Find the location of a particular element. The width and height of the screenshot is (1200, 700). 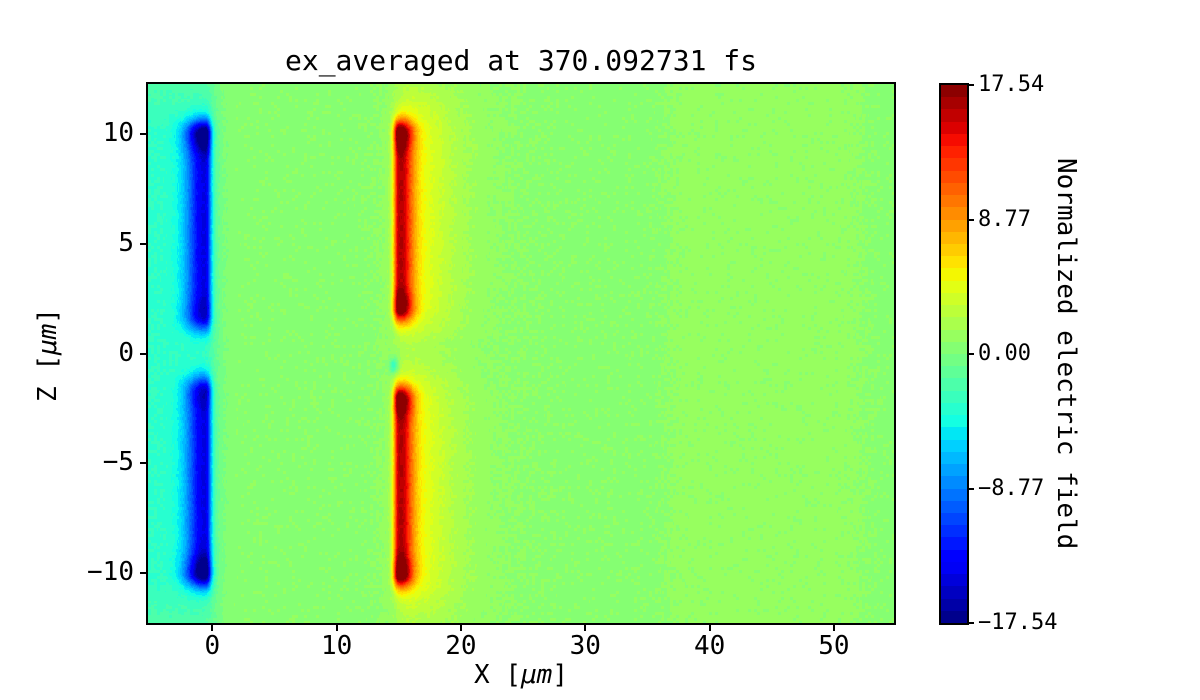

x-tick-label: 40 is located at coordinates (709, 646).